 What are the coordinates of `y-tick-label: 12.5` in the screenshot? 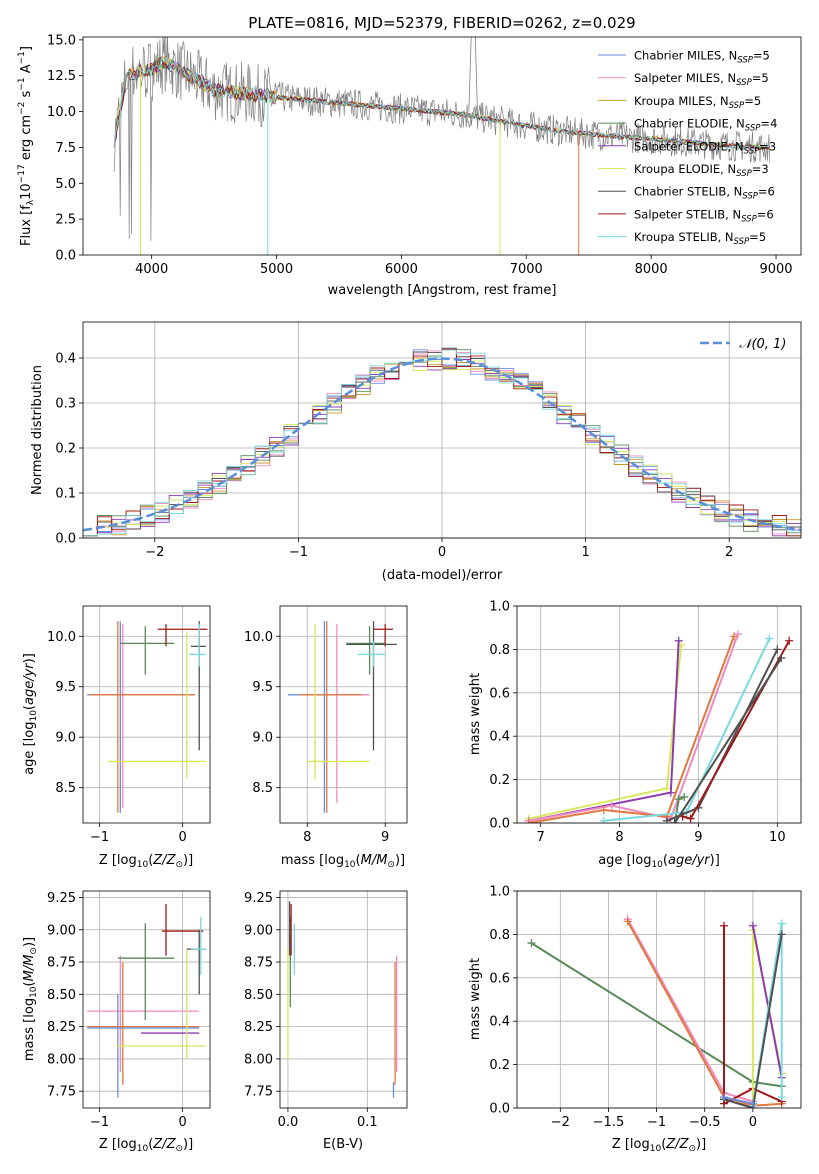 It's located at (61, 76).